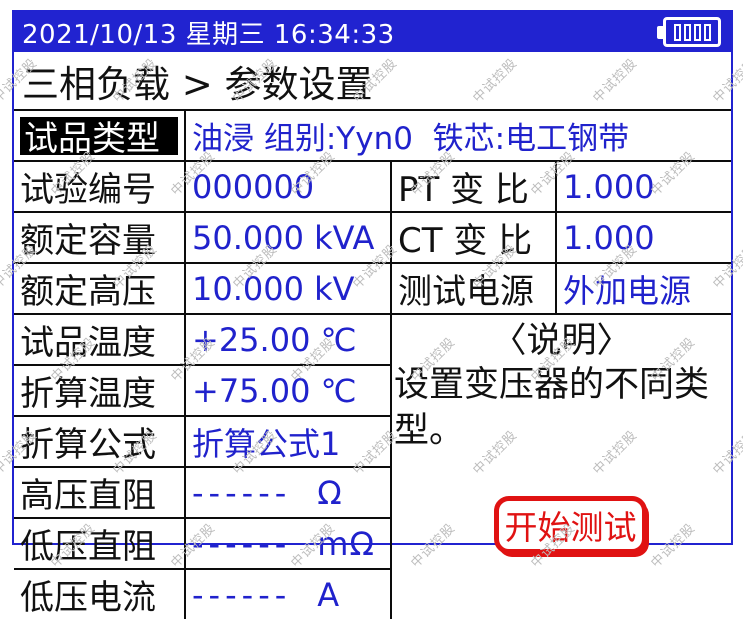 Image resolution: width=743 pixels, height=619 pixels. What do you see at coordinates (472, 185) in the screenshot?
I see `label-pt-ratio: PT 变 比` at bounding box center [472, 185].